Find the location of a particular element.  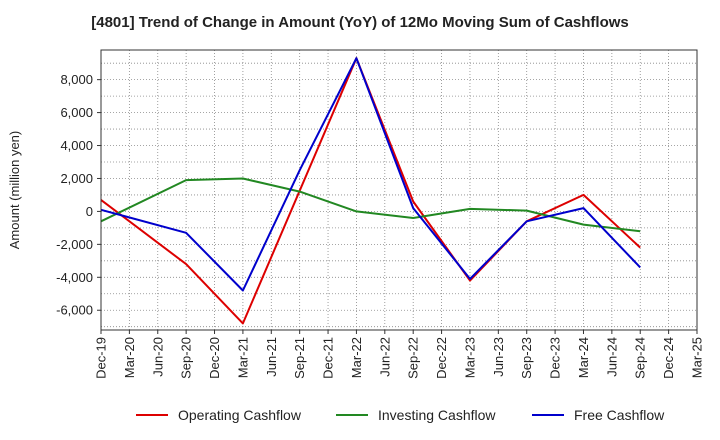

x-tick-label: Mar-20 is located at coordinates (129, 357).